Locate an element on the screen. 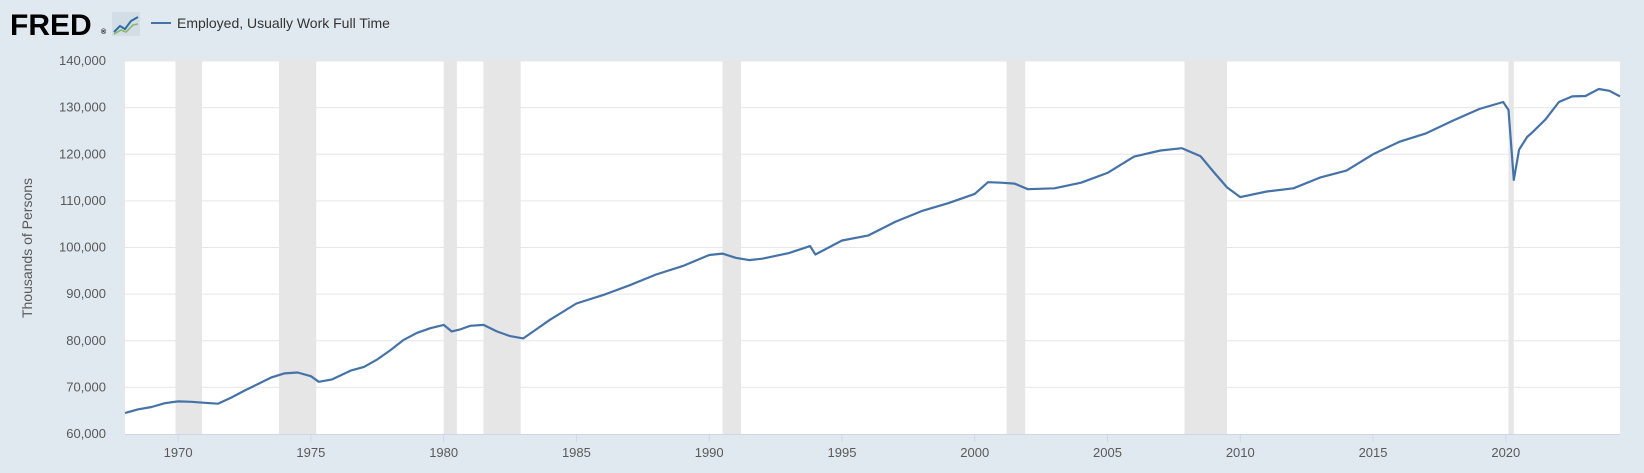 Image resolution: width=1644 pixels, height=473 pixels. x-tick-label: 1990 is located at coordinates (709, 452).